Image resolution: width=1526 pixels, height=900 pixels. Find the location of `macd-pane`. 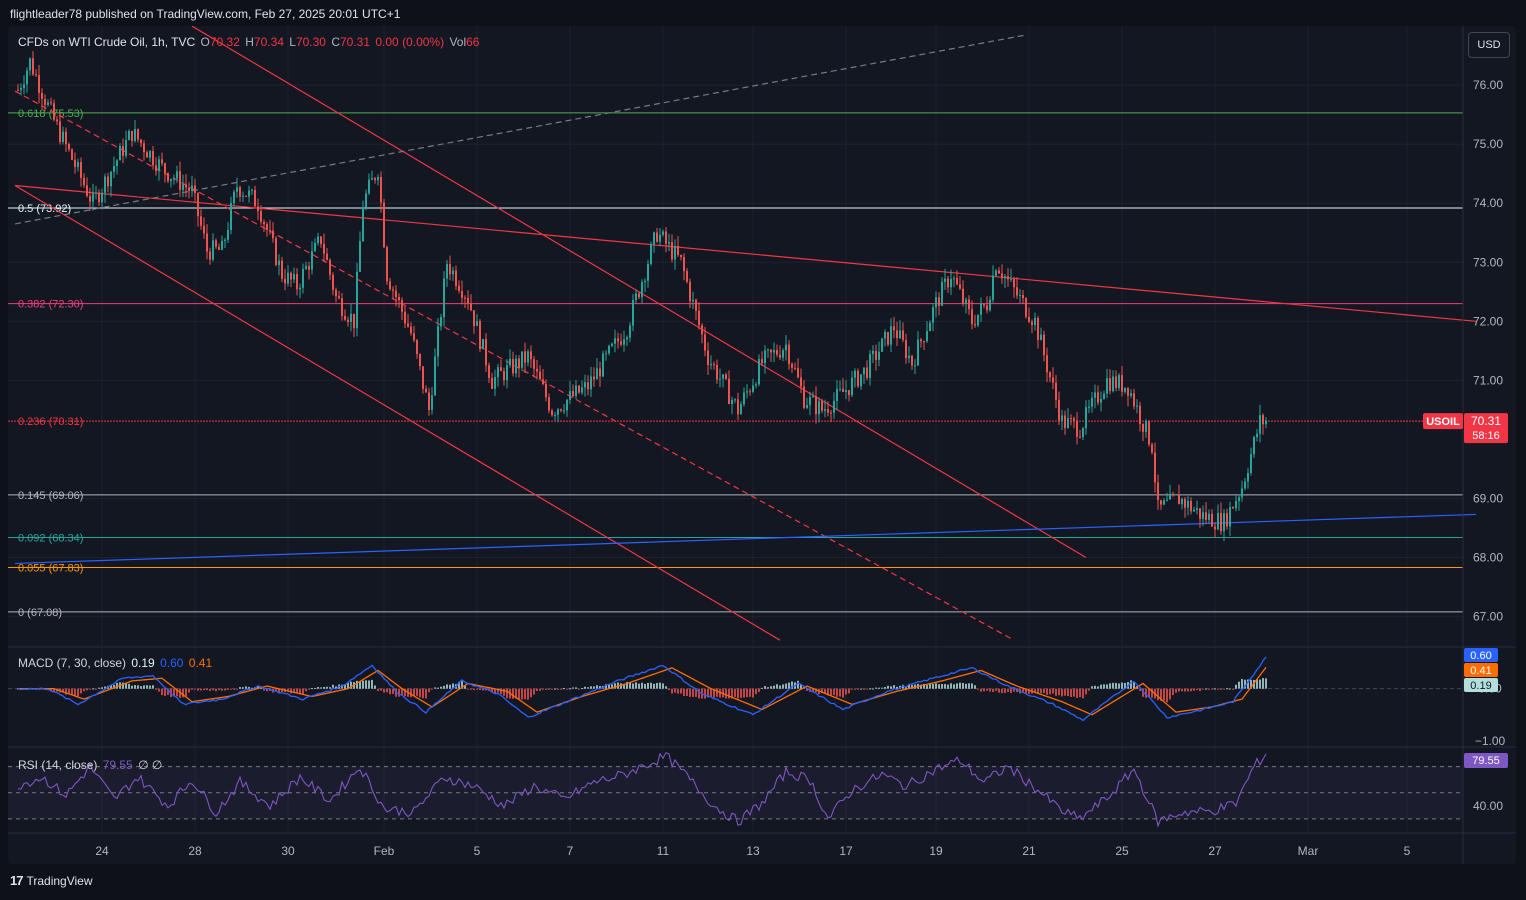

macd-pane is located at coordinates (740, 689).